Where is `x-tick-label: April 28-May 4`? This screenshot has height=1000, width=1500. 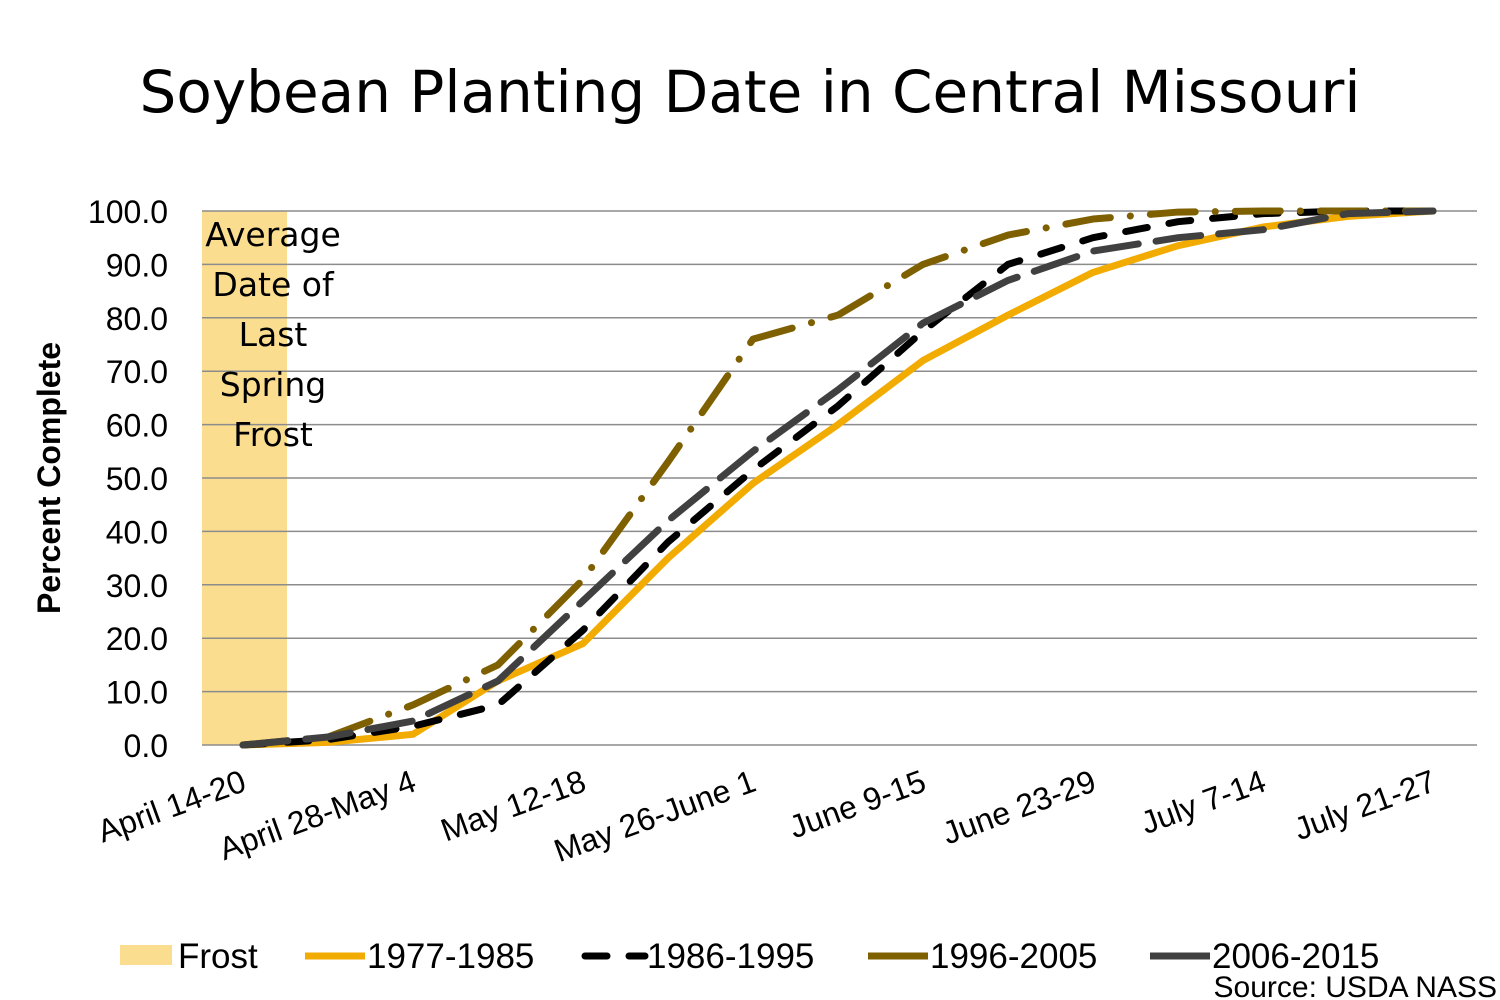
x-tick-label: April 28-May 4 is located at coordinates (317, 815).